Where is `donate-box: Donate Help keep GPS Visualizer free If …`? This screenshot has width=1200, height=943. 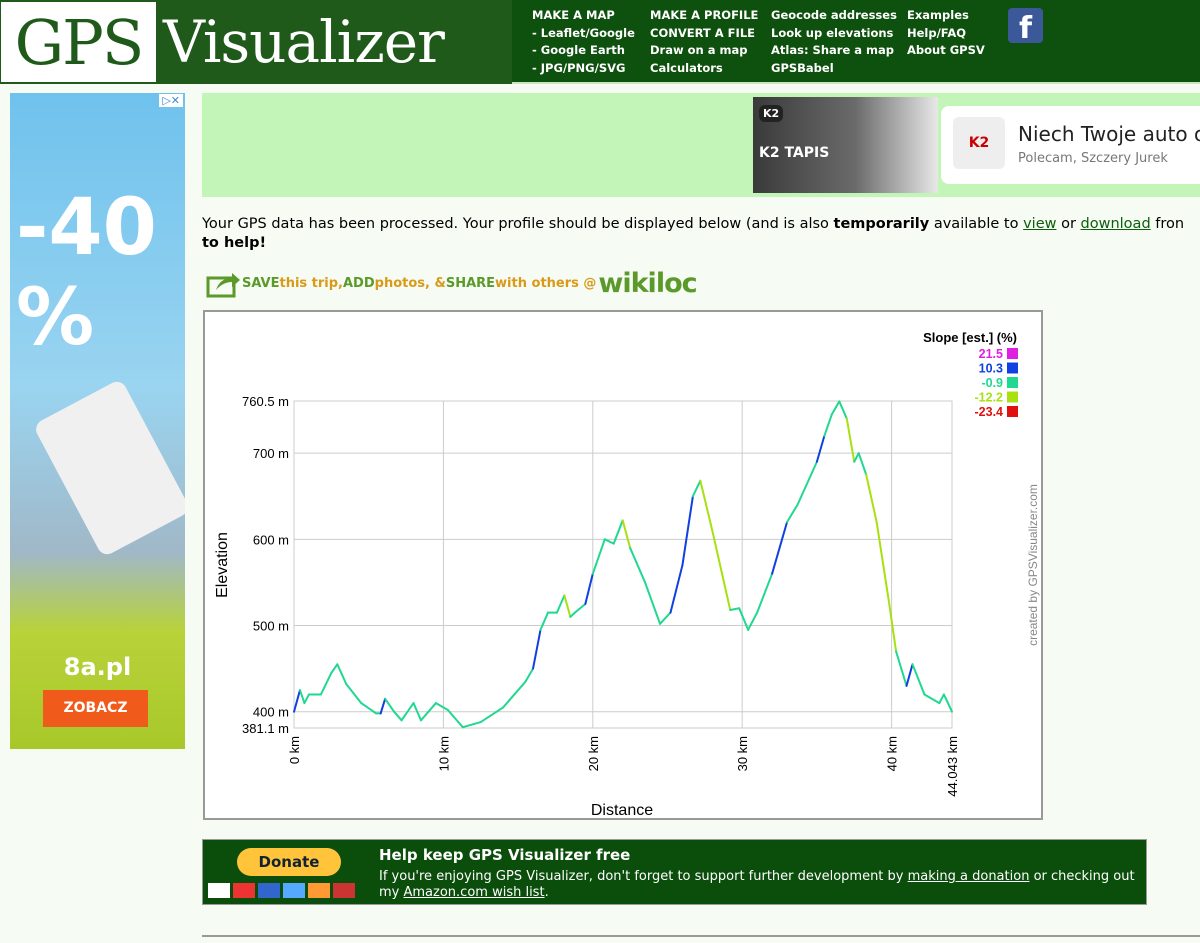
donate-box: Donate Help keep GPS Visualizer free If … is located at coordinates (674, 872).